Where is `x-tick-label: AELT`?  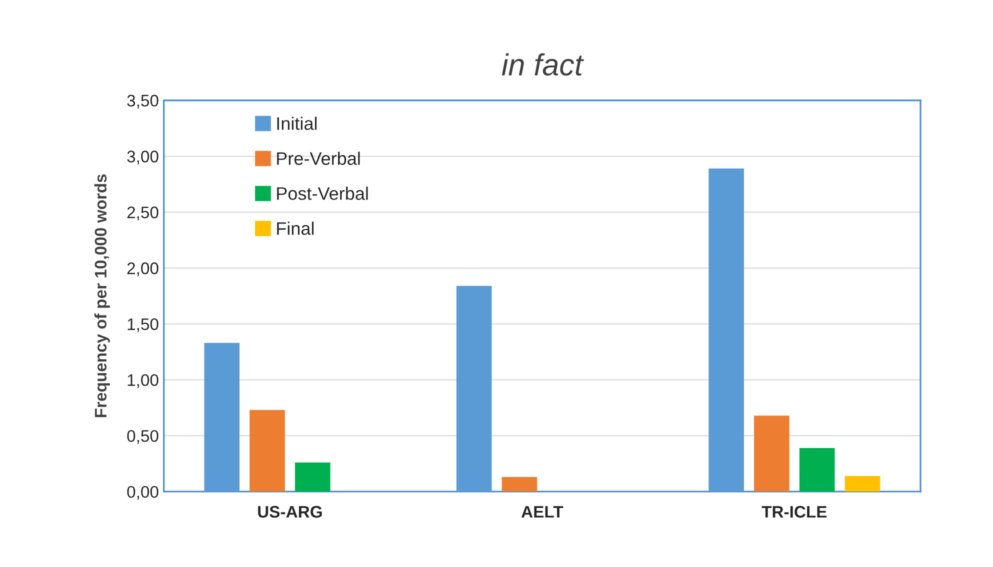
x-tick-label: AELT is located at coordinates (542, 512).